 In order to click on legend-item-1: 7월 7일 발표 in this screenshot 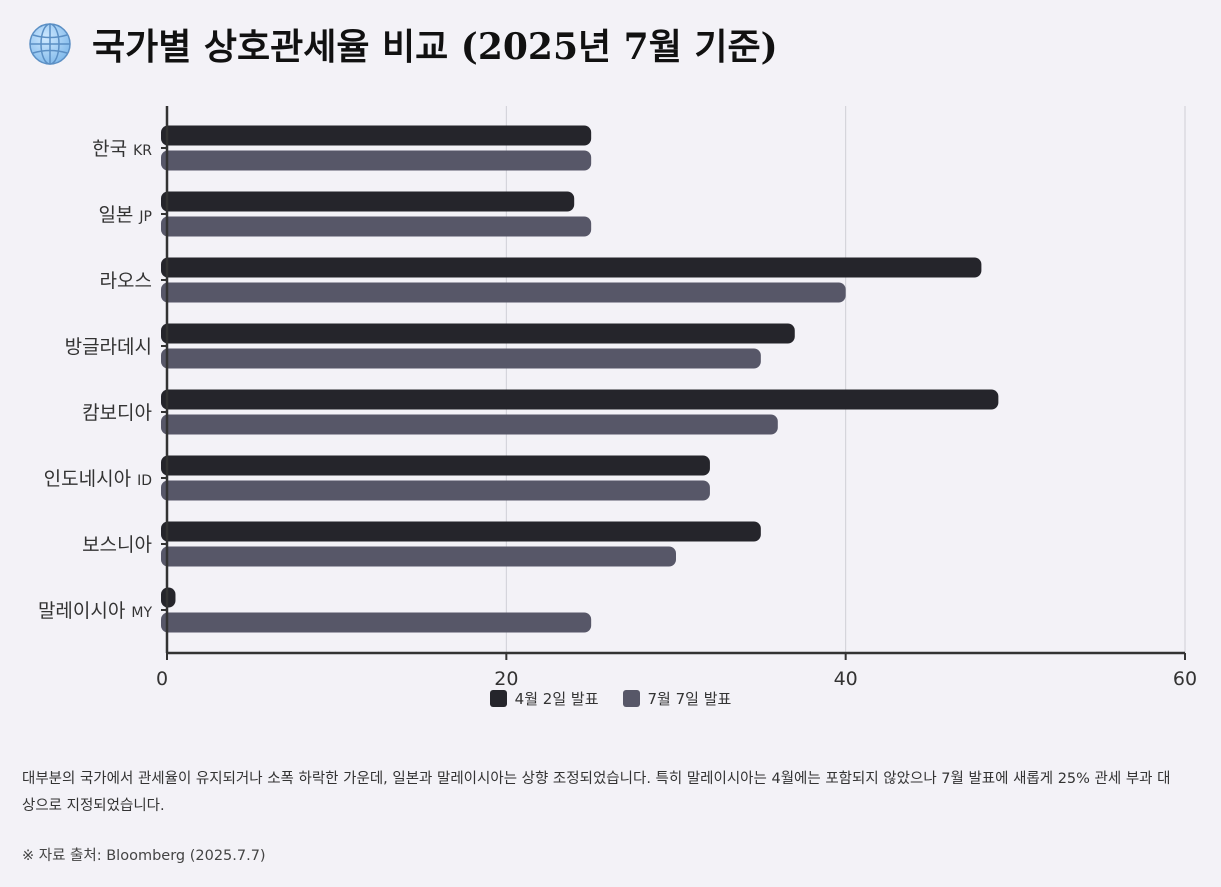, I will do `click(677, 698)`.